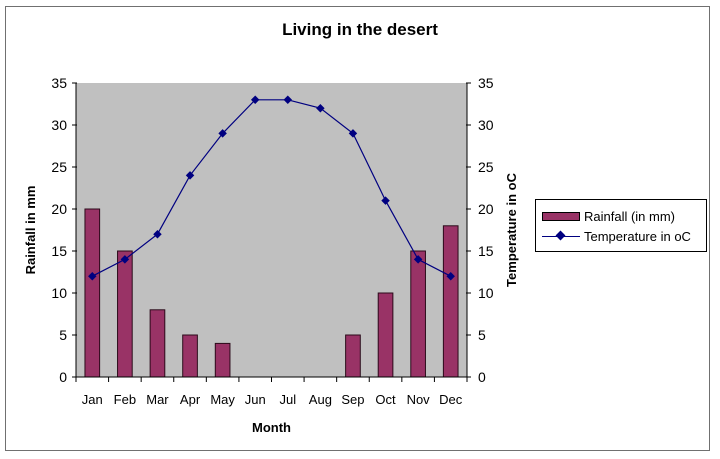 The image size is (720, 459). I want to click on y-tick-label: 25, so click(59, 167).